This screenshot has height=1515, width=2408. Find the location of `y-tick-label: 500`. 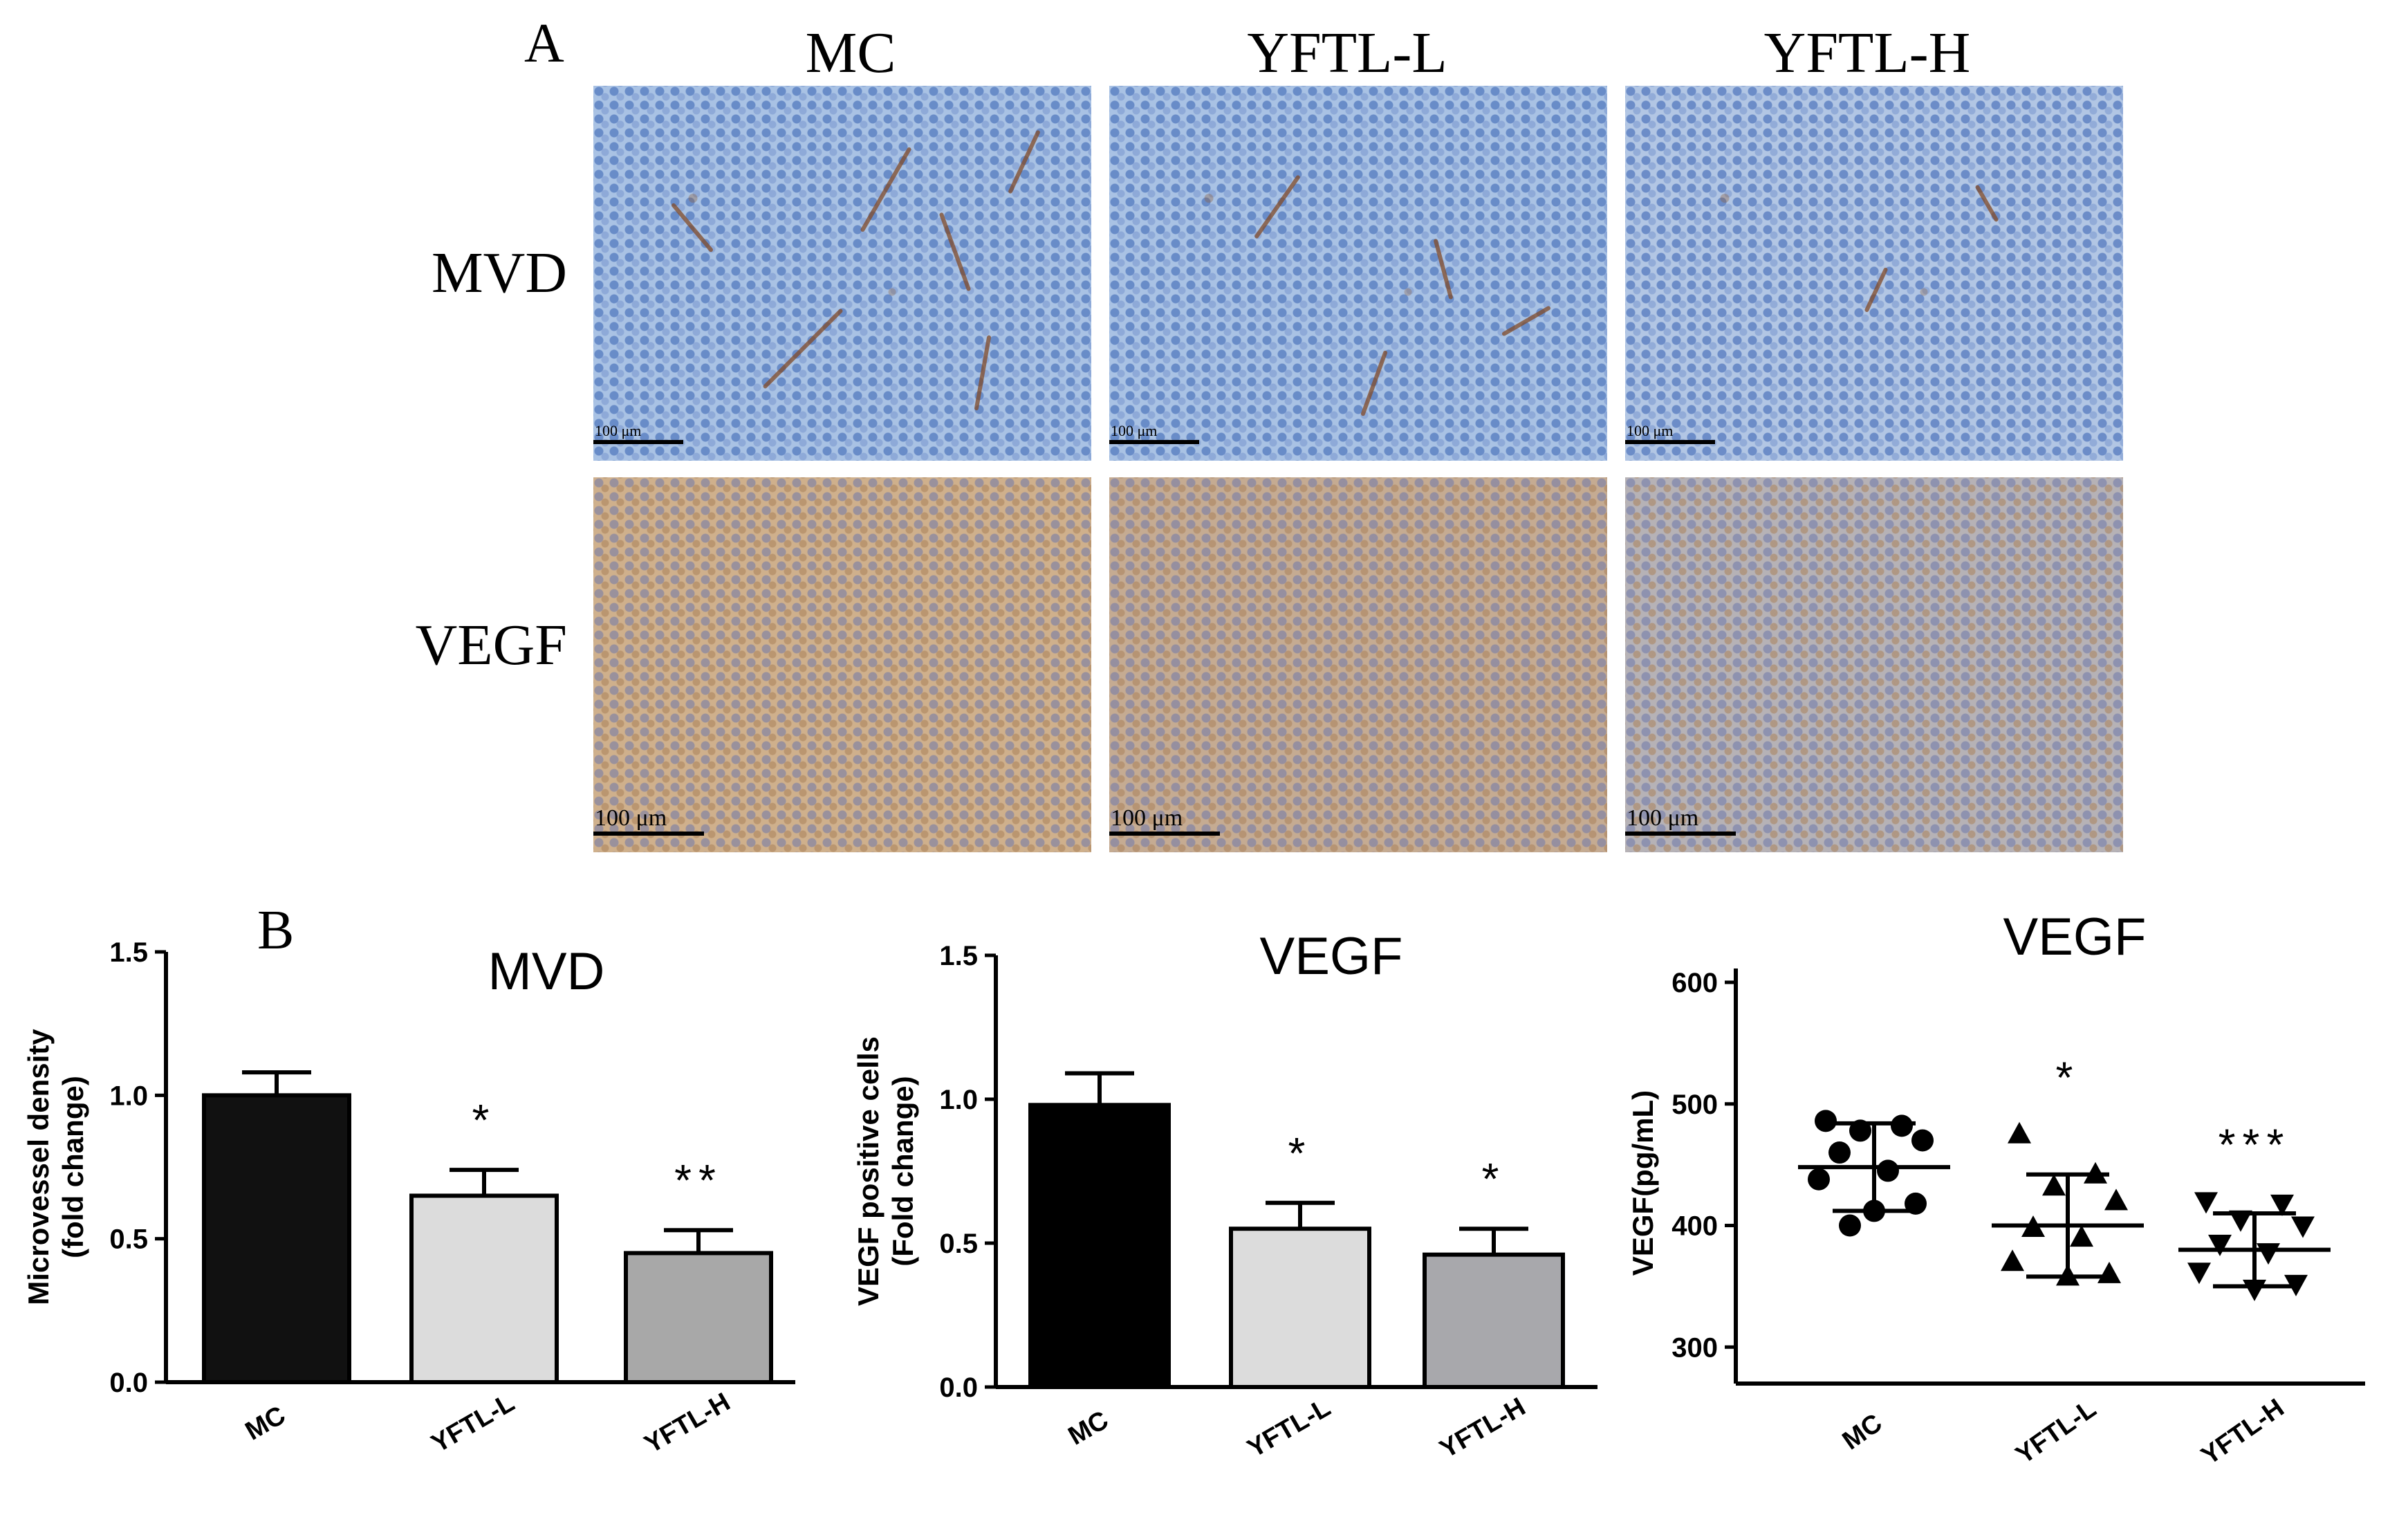

y-tick-label: 500 is located at coordinates (1695, 1105).